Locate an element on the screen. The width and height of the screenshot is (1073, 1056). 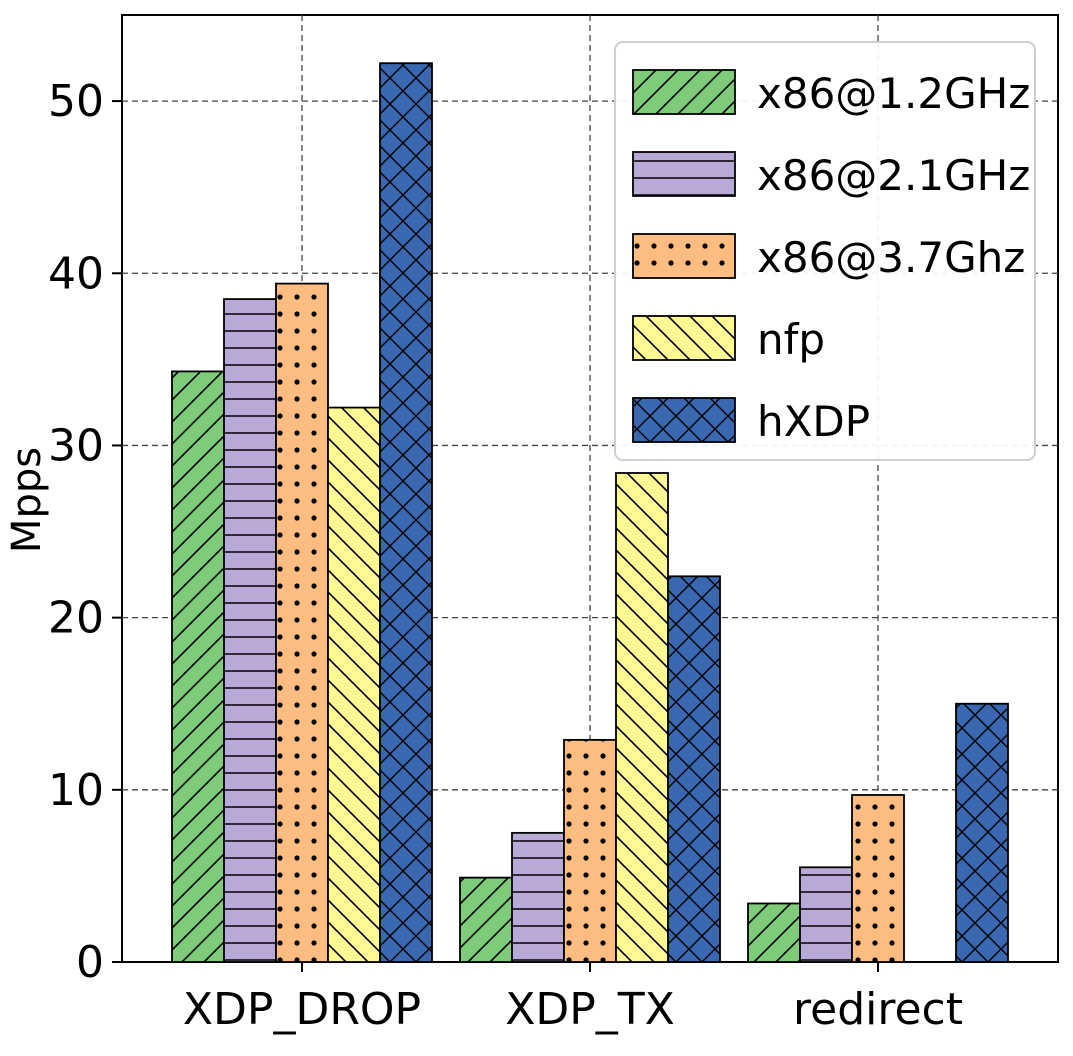
y-tick-label: 50 is located at coordinates (76, 101).